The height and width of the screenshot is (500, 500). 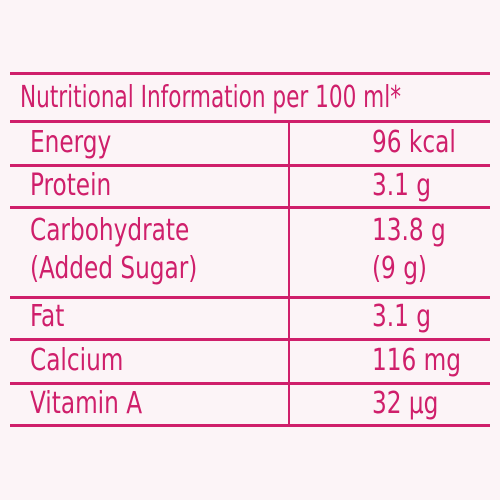 What do you see at coordinates (405, 403) in the screenshot?
I see `row-value-vitamin-a: 32 µg` at bounding box center [405, 403].